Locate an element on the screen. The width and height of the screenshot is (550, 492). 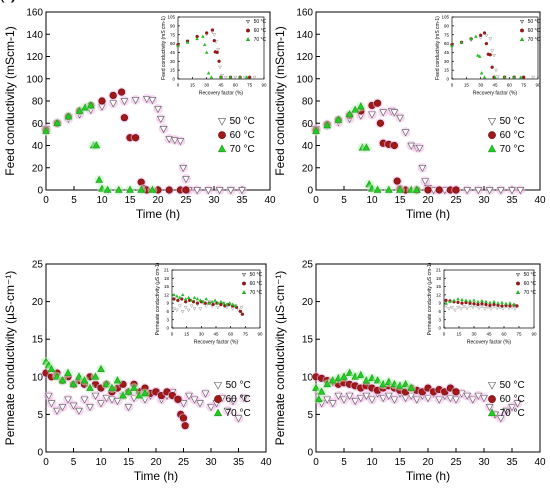
panel-d-inset-x-tick-label: 60 is located at coordinates (504, 334).